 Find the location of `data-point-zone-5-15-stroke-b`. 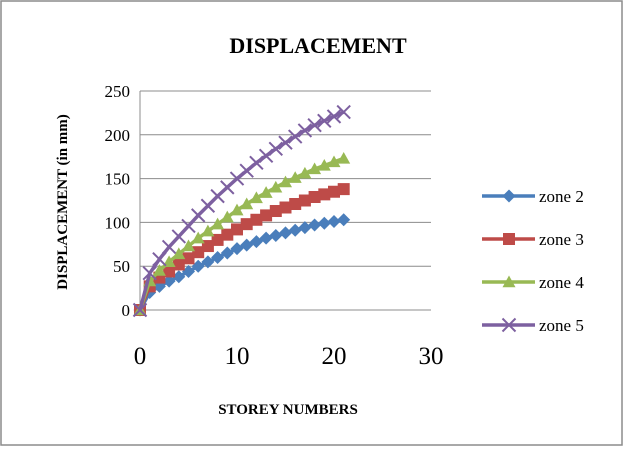

data-point-zone-5-15-stroke-b is located at coordinates (285, 142).